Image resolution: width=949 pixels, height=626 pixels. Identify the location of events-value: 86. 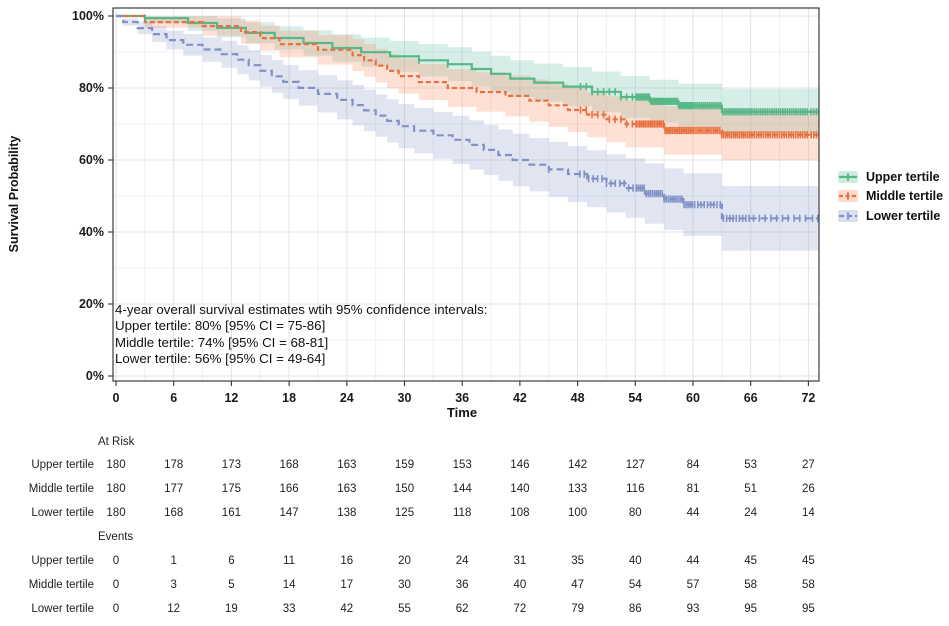
(635, 609).